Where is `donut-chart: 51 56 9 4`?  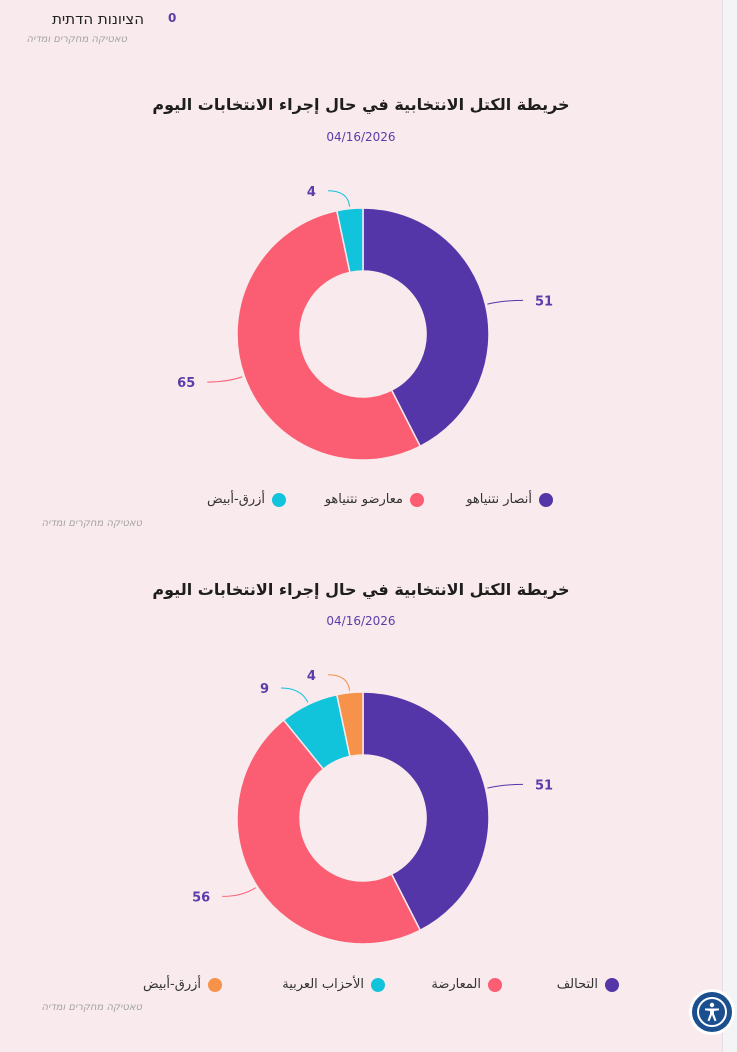
donut-chart: 51 56 9 4 is located at coordinates (372, 807).